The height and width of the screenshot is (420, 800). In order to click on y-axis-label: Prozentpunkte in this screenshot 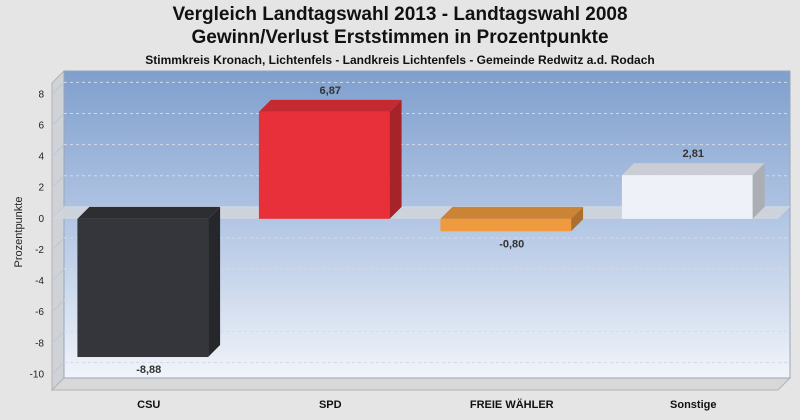, I will do `click(19, 232)`.